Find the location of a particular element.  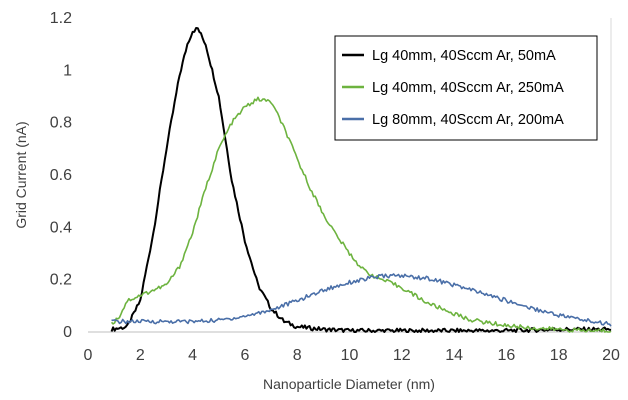

y-tick-label: 0.8 is located at coordinates (61, 123).